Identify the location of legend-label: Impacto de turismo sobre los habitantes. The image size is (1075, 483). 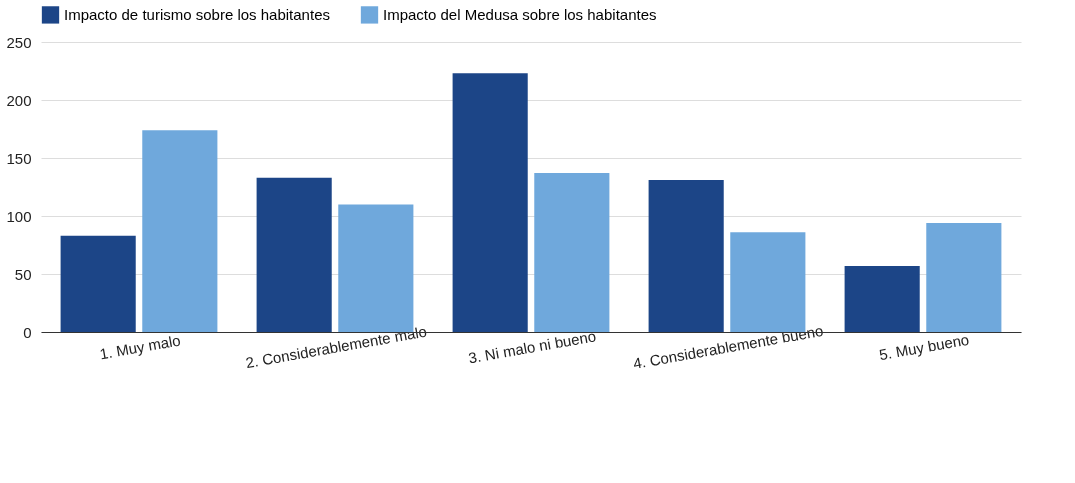
(197, 14).